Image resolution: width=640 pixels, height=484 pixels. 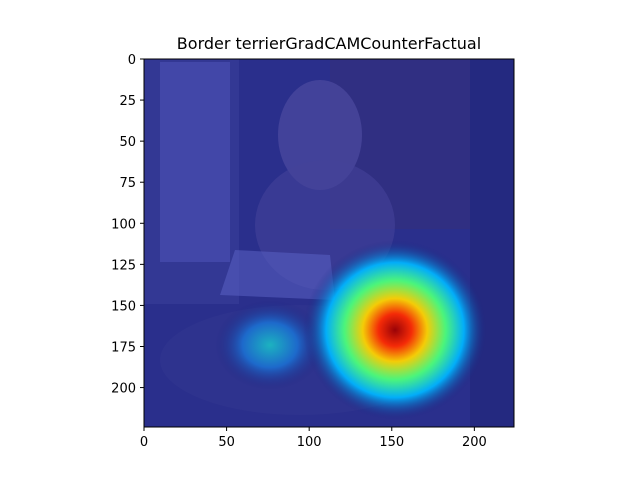 I want to click on x-tick-label: 100, so click(x=309, y=442).